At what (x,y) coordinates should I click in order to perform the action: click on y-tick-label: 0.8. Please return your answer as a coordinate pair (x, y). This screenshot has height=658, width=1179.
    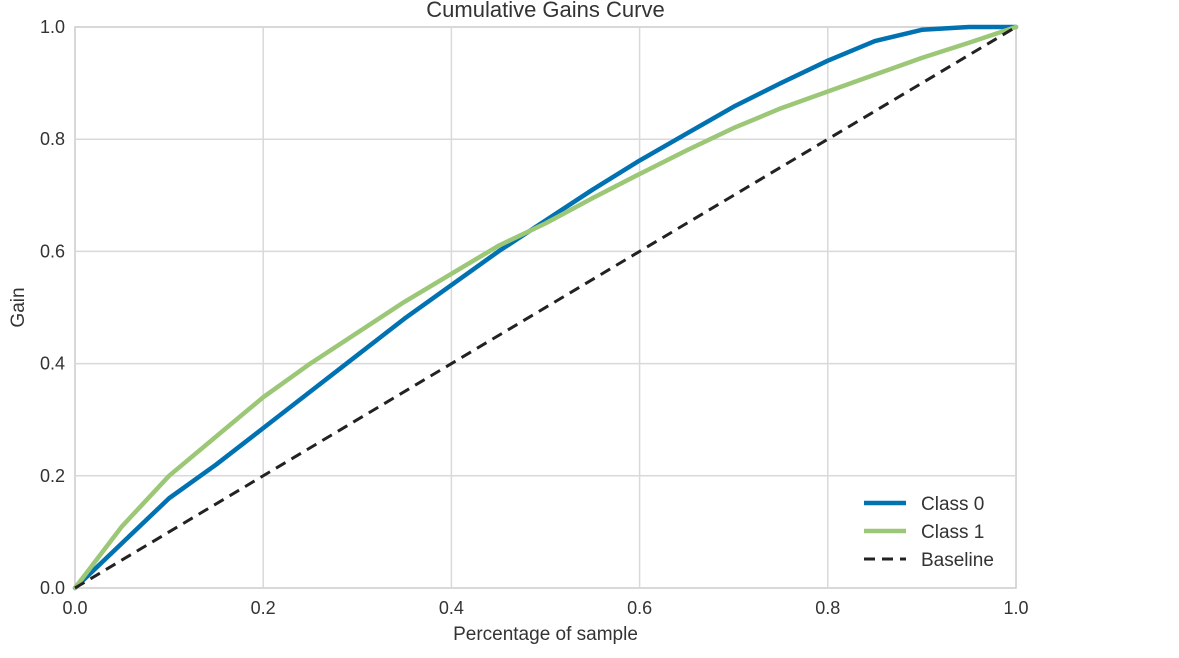
    Looking at the image, I should click on (52, 139).